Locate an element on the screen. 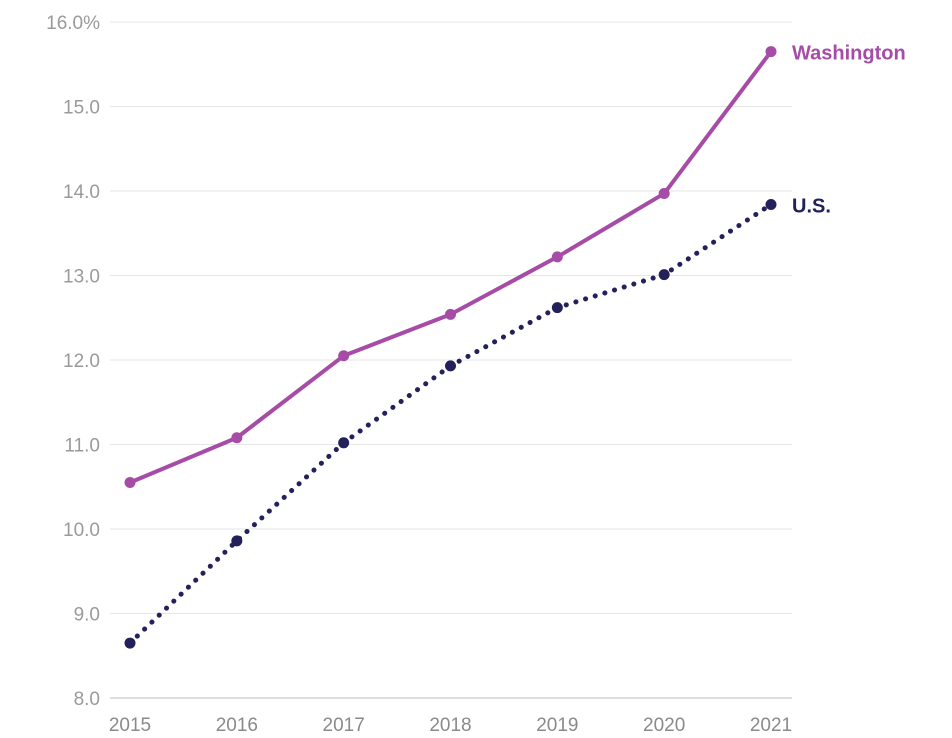 This screenshot has width=952, height=738. y-tick-label: 15.0 is located at coordinates (81, 108).